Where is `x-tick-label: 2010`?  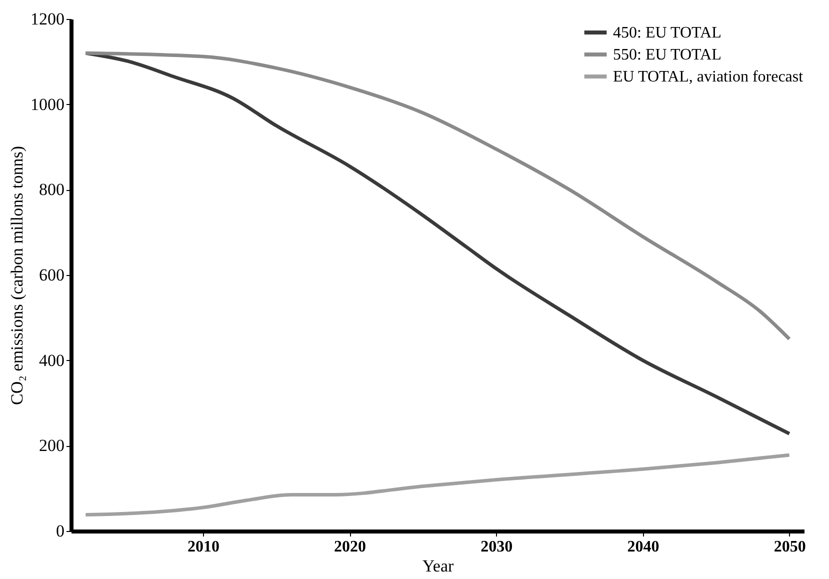
x-tick-label: 2010 is located at coordinates (203, 547).